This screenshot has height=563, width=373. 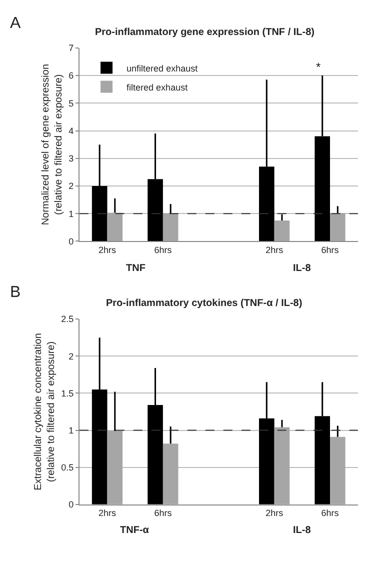 What do you see at coordinates (67, 467) in the screenshot?
I see `y-tick-label: 0.5` at bounding box center [67, 467].